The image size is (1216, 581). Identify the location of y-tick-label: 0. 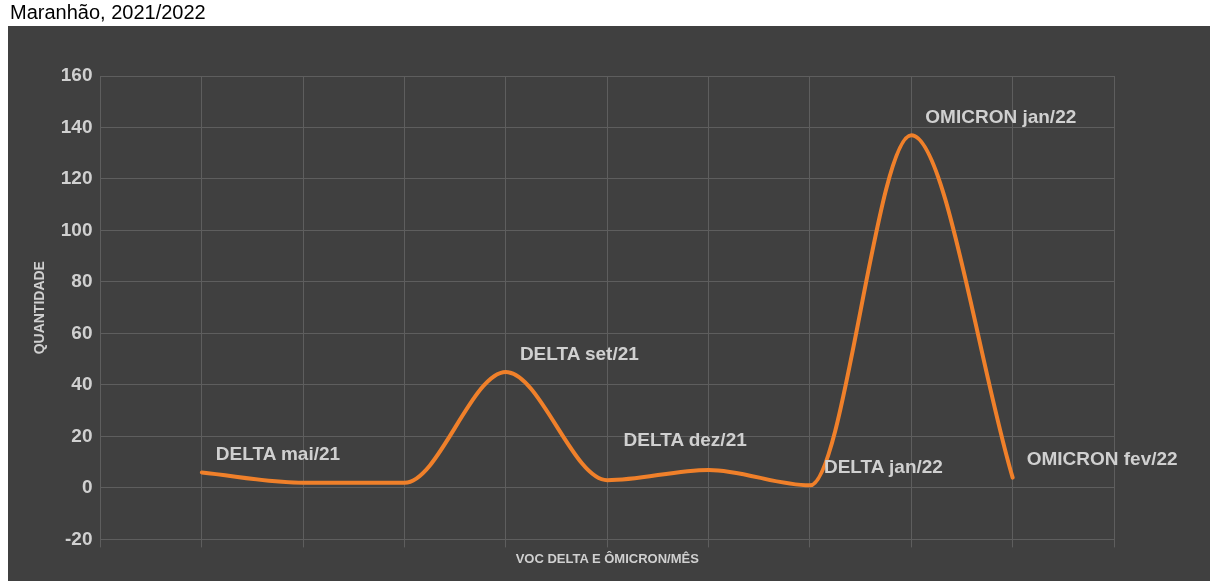
(87, 487).